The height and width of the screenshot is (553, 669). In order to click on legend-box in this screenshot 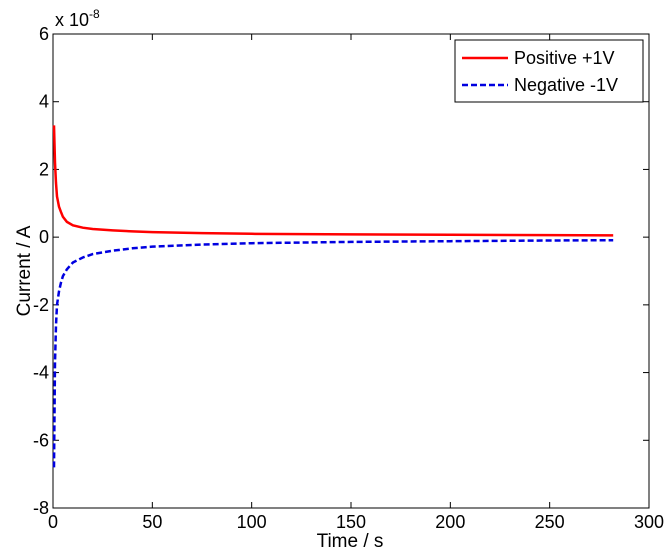, I will do `click(549, 71)`.